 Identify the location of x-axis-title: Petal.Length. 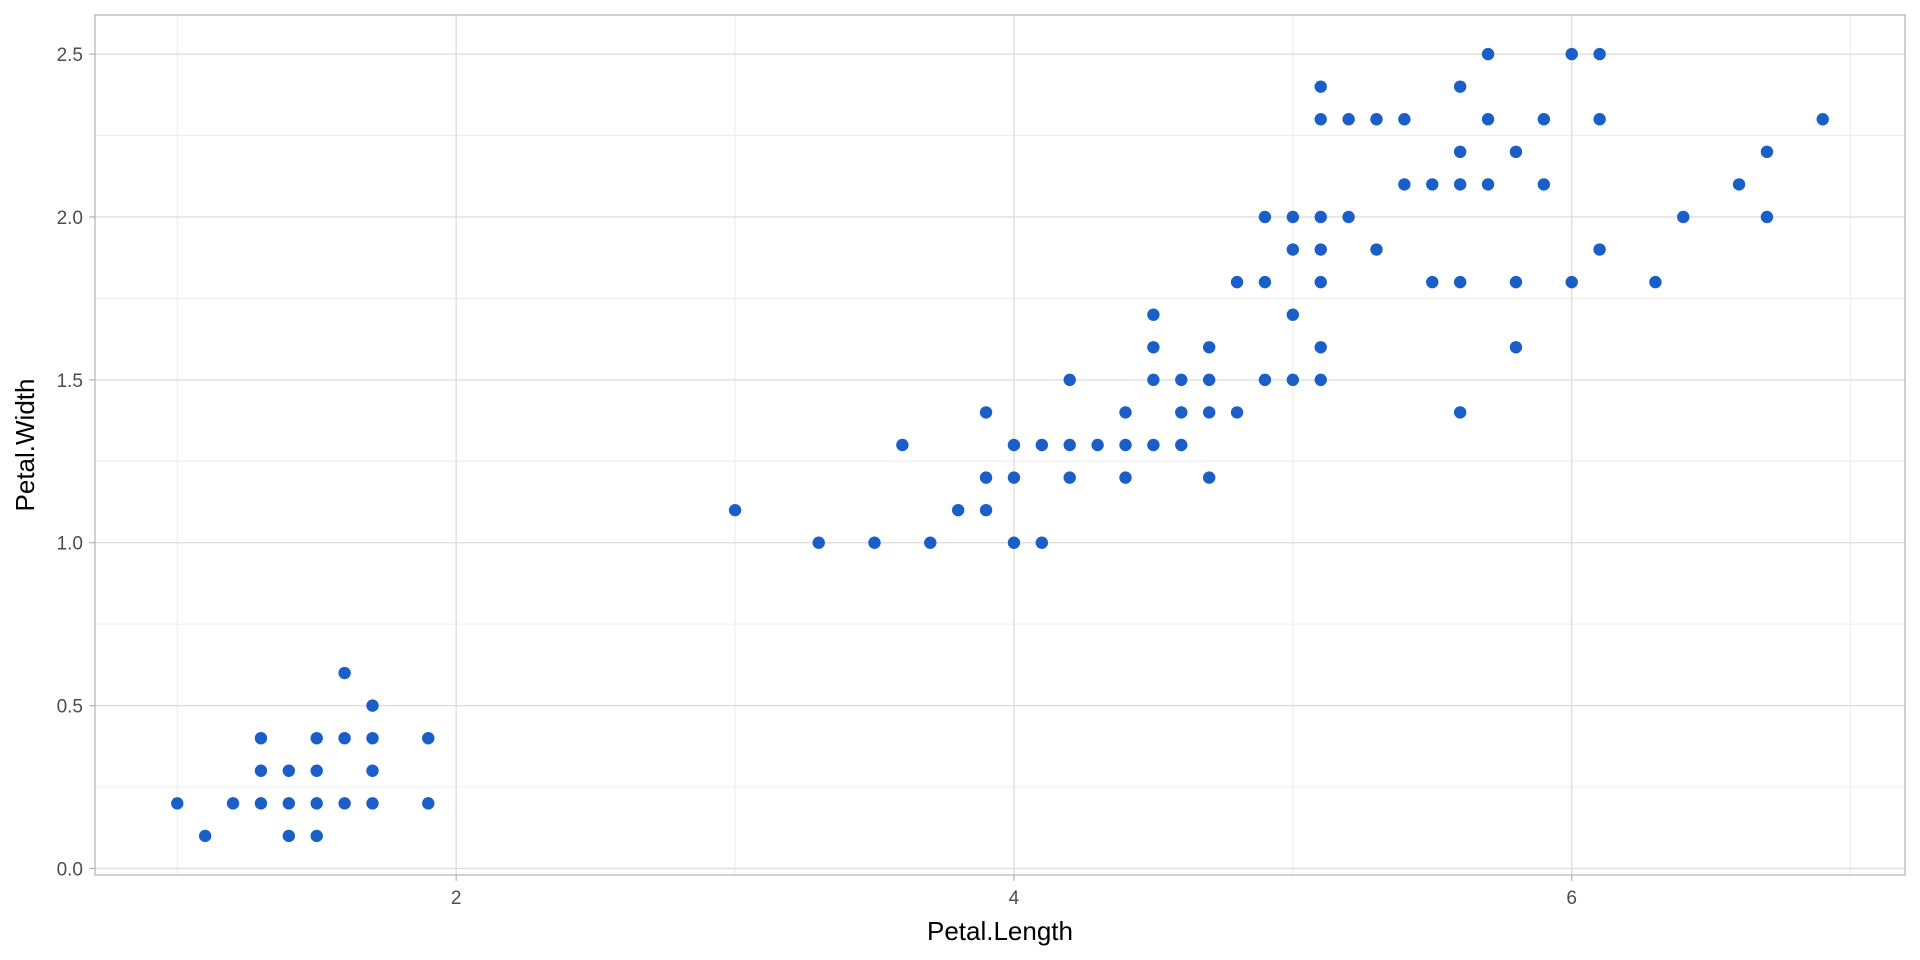
(1000, 931).